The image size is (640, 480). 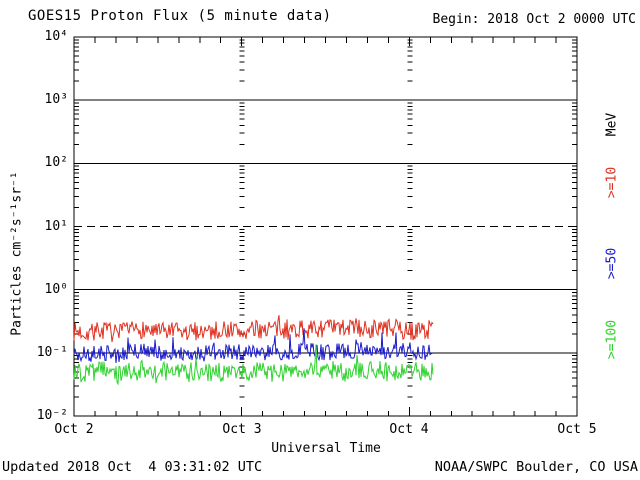 What do you see at coordinates (74, 429) in the screenshot?
I see `x-tick-oct2: Oct 2` at bounding box center [74, 429].